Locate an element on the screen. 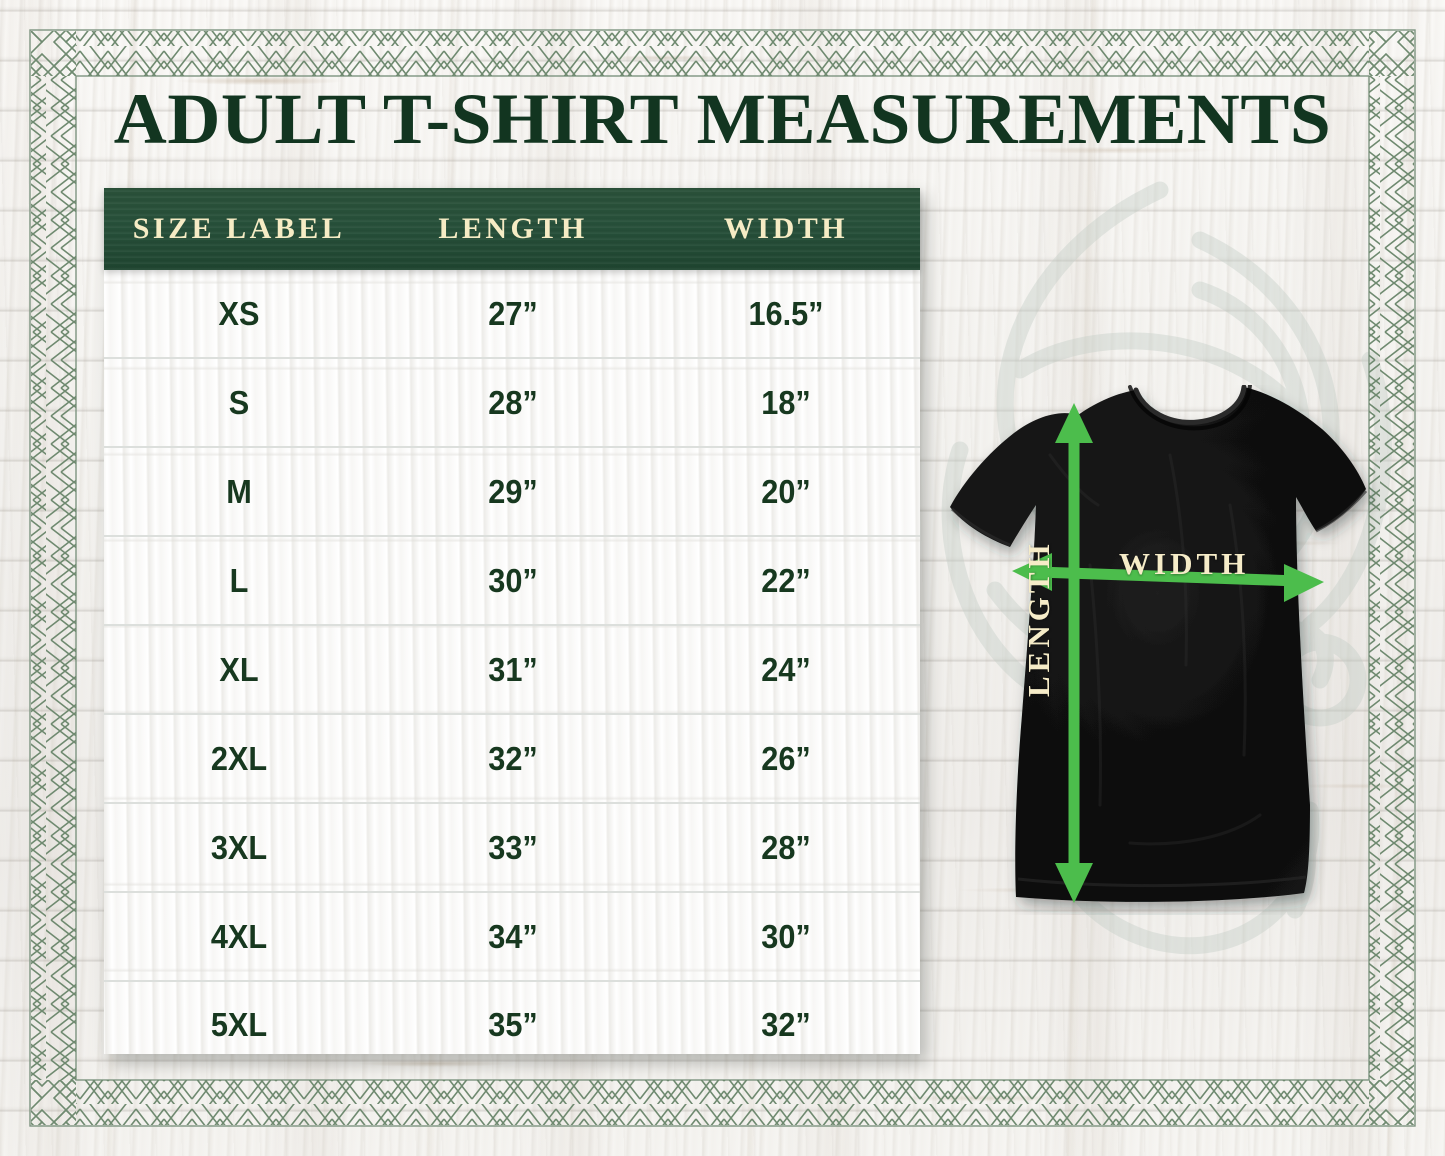  length-value-cell: 35” is located at coordinates (513, 1024).